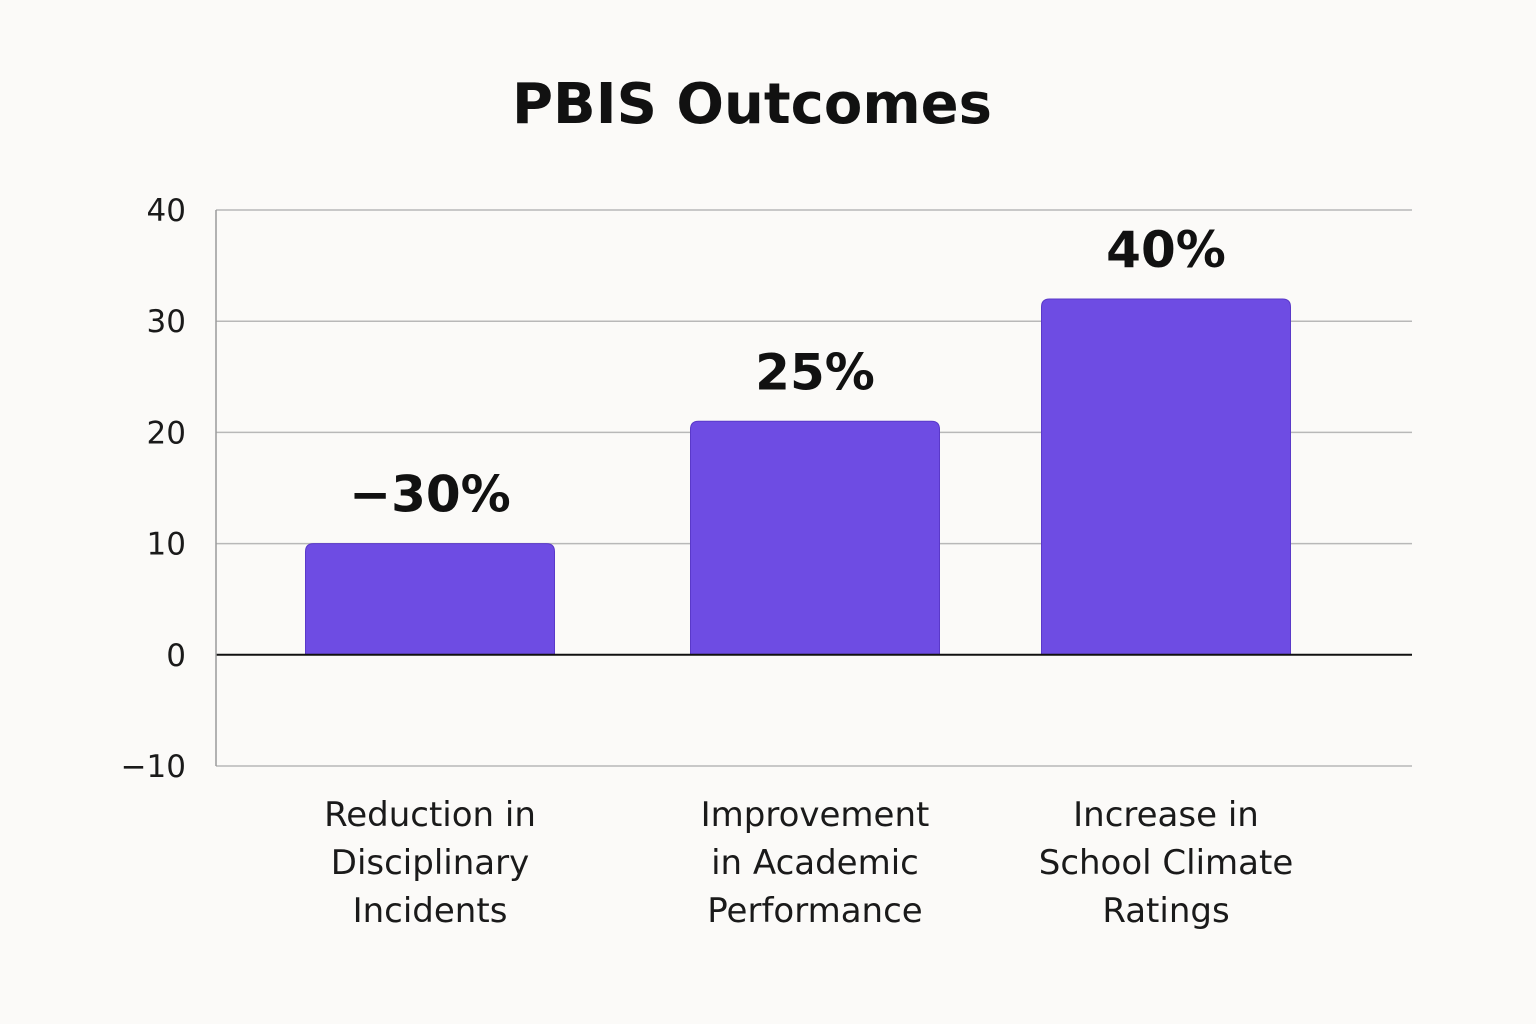 This screenshot has height=1024, width=1536. I want to click on category-label: Increase in School Climate Ratings, so click(1166, 863).